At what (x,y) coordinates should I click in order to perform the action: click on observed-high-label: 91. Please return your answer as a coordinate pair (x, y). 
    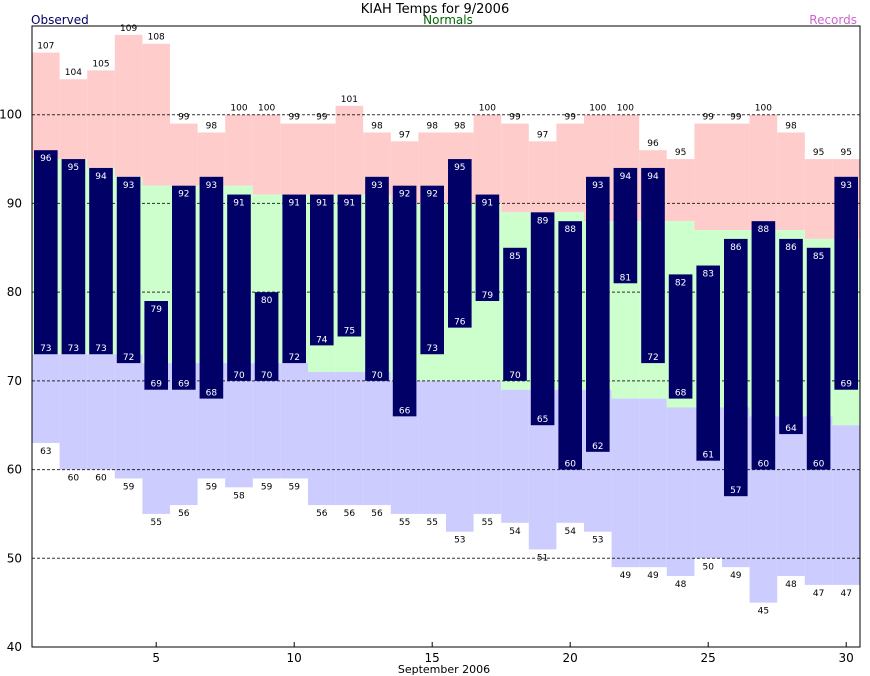
    Looking at the image, I should click on (349, 204).